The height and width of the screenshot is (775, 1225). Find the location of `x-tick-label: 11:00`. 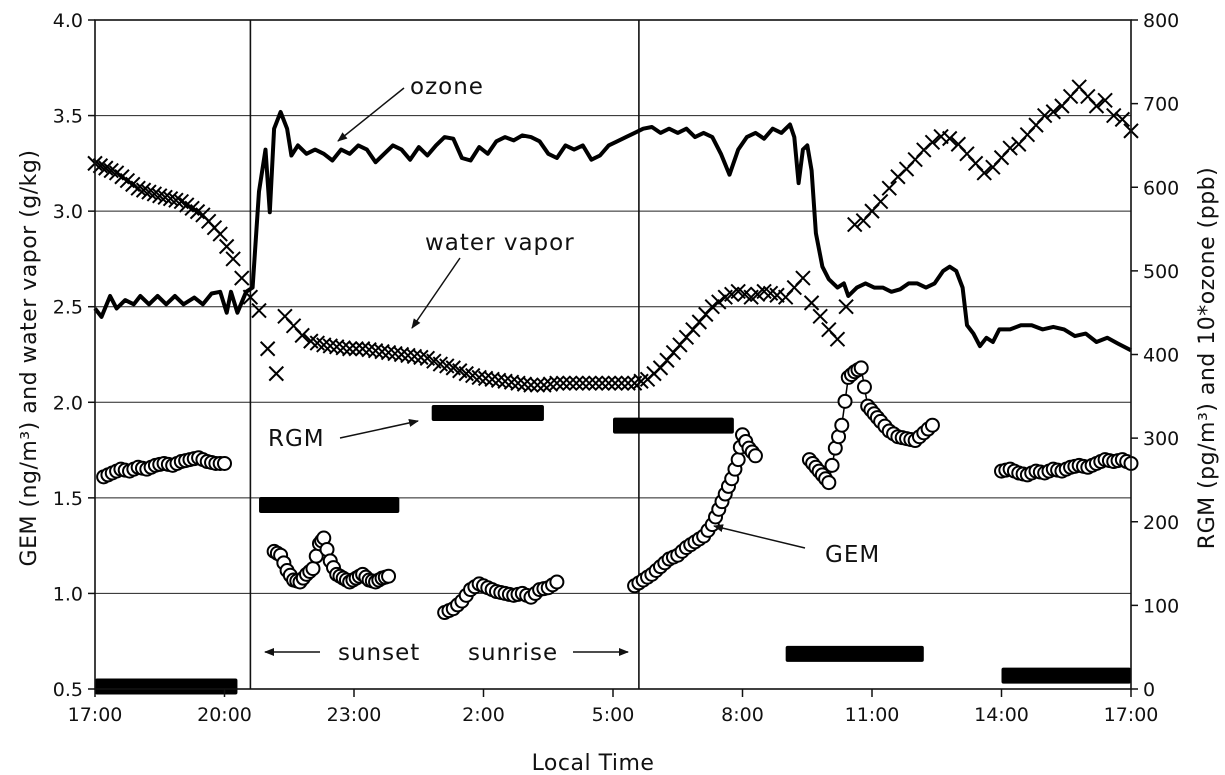

x-tick-label: 11:00 is located at coordinates (872, 715).